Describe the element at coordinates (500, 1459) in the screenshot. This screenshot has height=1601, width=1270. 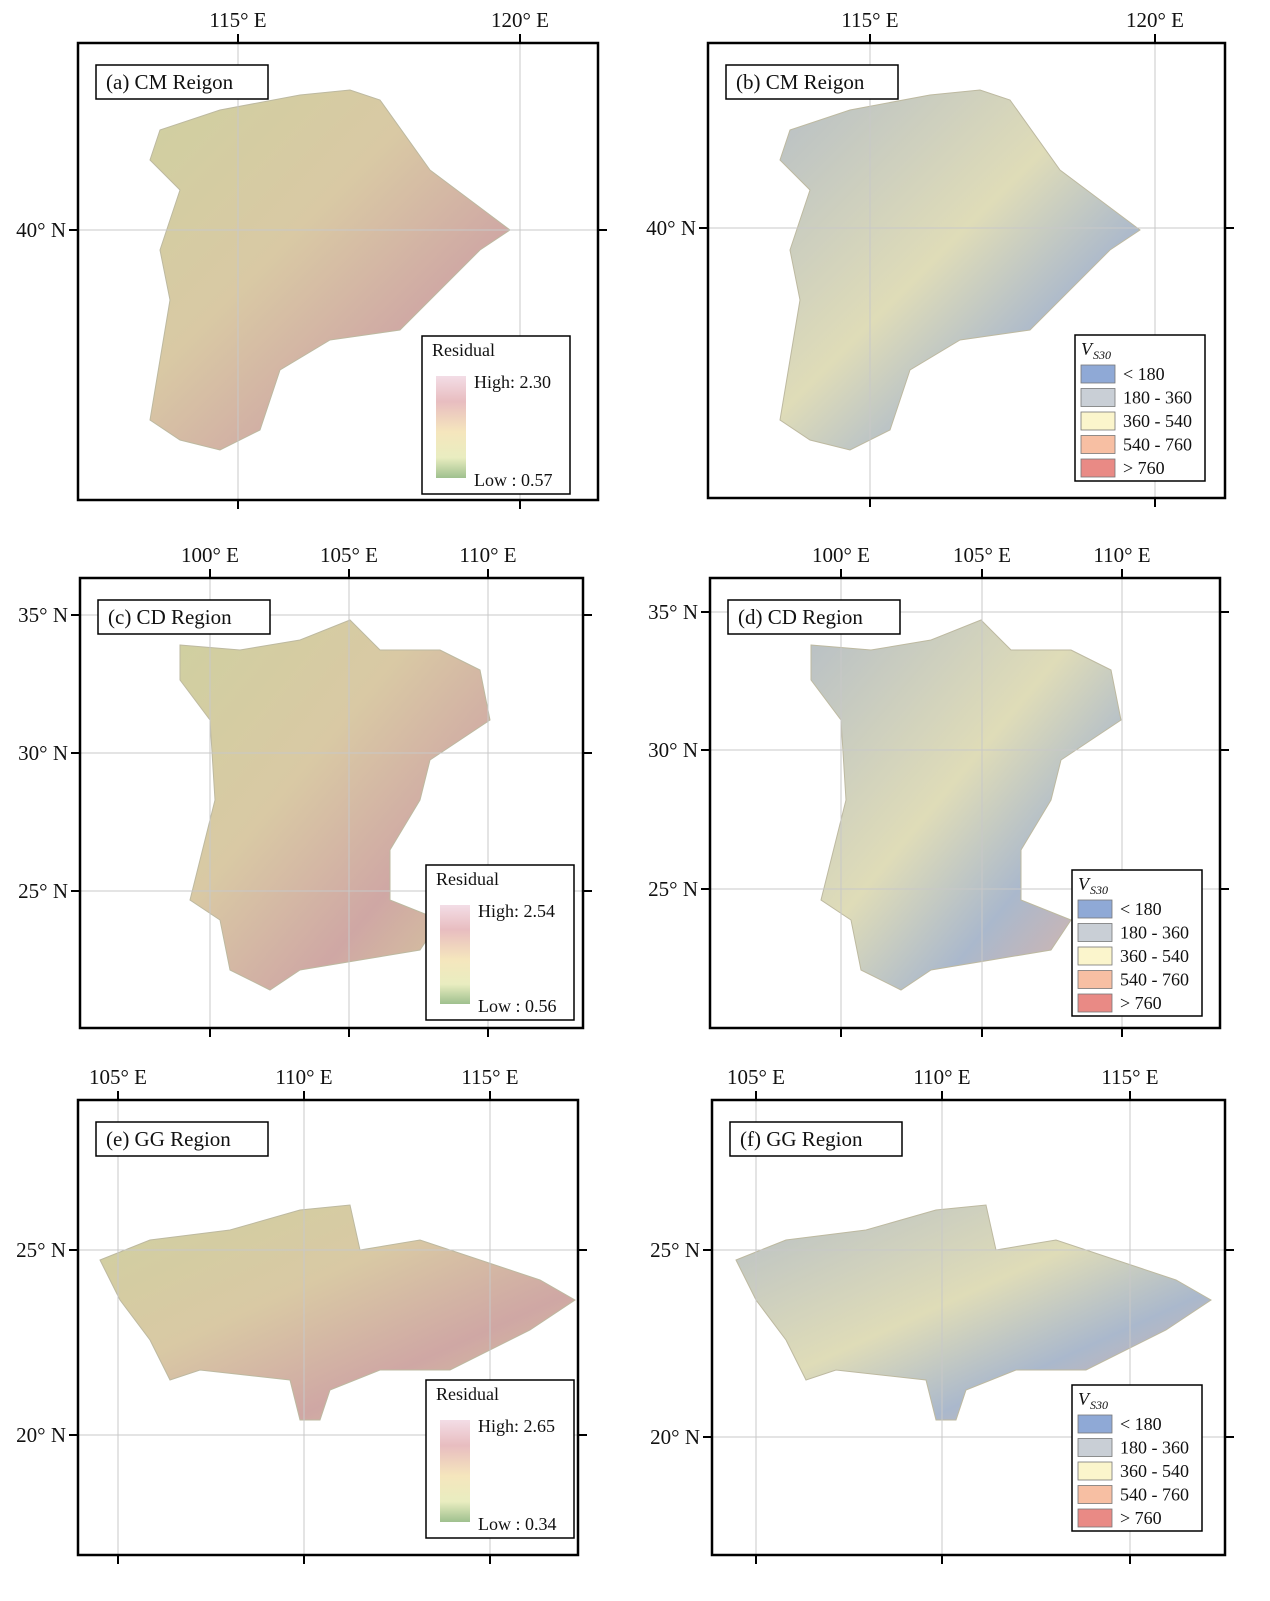
I see `legend: Residual High: 2.65 Low : 0.34` at that location.